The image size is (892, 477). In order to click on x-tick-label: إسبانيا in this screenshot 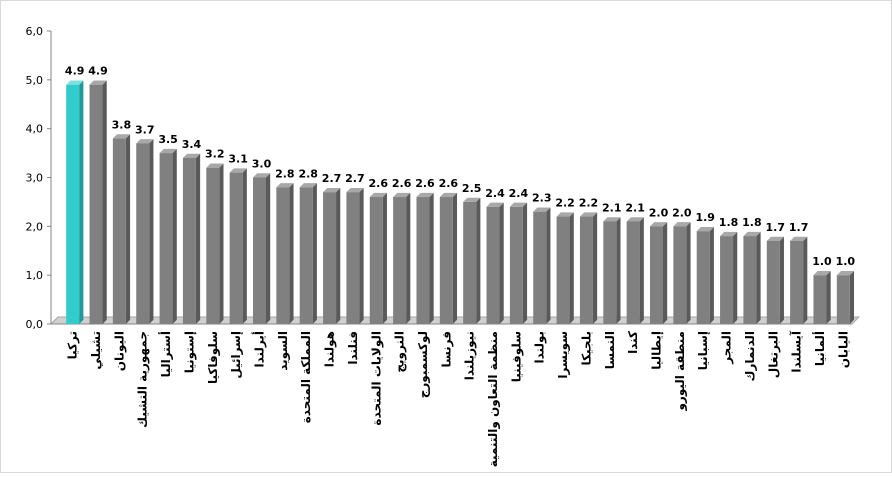, I will do `click(703, 350)`.